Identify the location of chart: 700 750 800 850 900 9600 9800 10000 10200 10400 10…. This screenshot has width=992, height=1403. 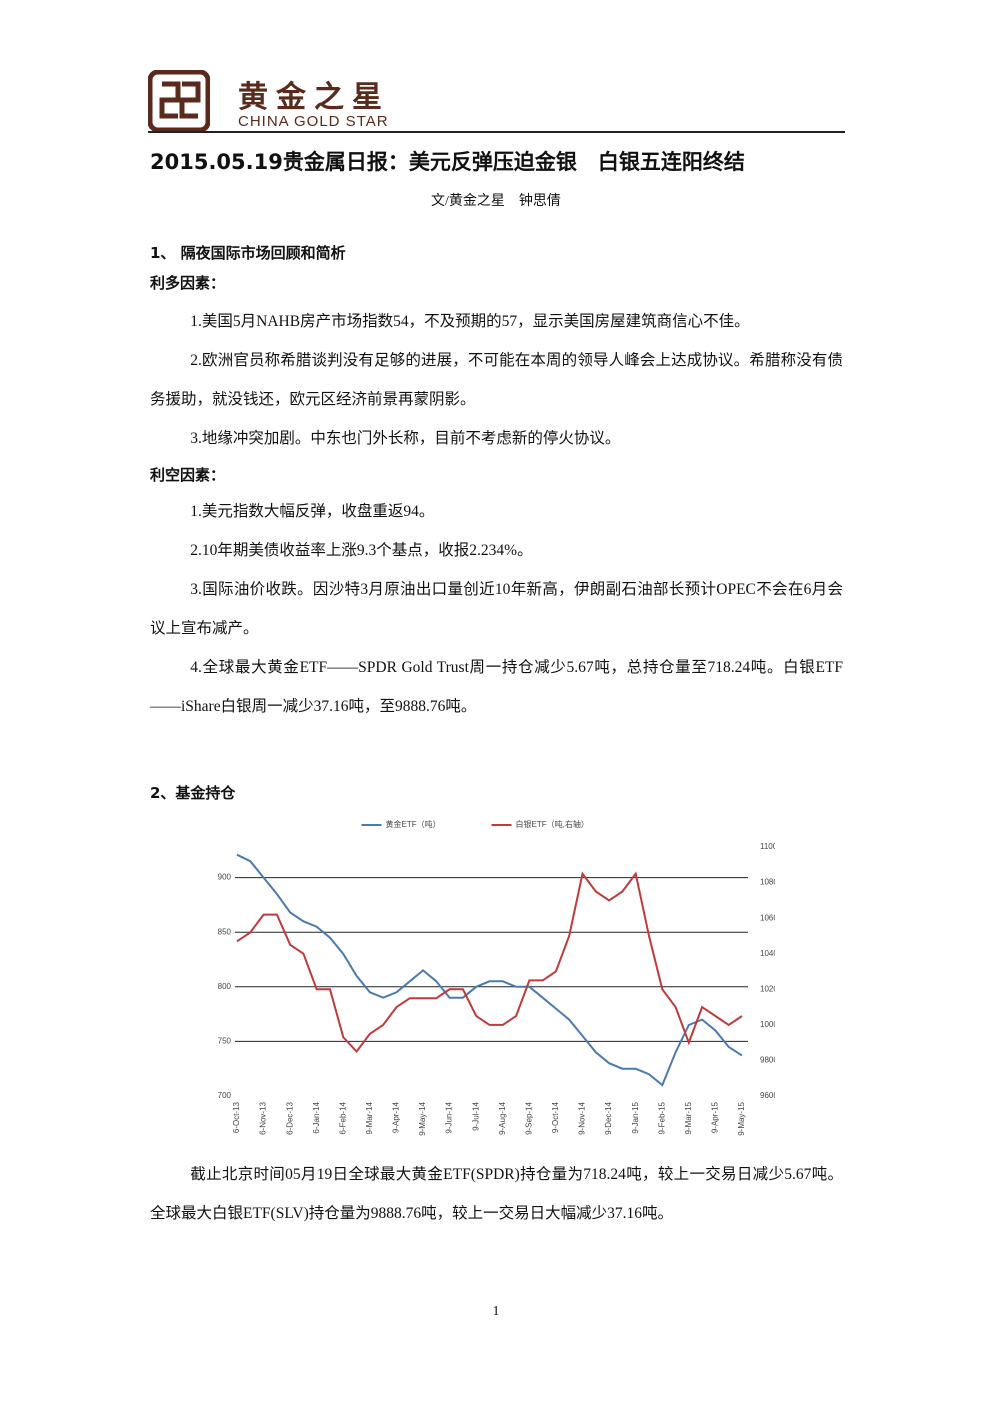
(496, 977).